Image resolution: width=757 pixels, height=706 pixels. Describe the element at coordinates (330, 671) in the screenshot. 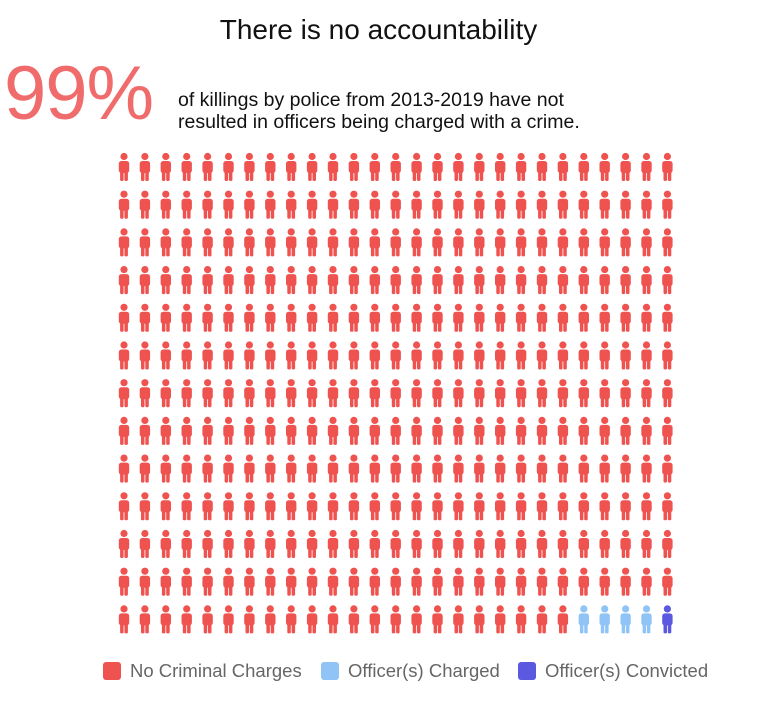

I see `legend-swatch-officers-charged` at that location.